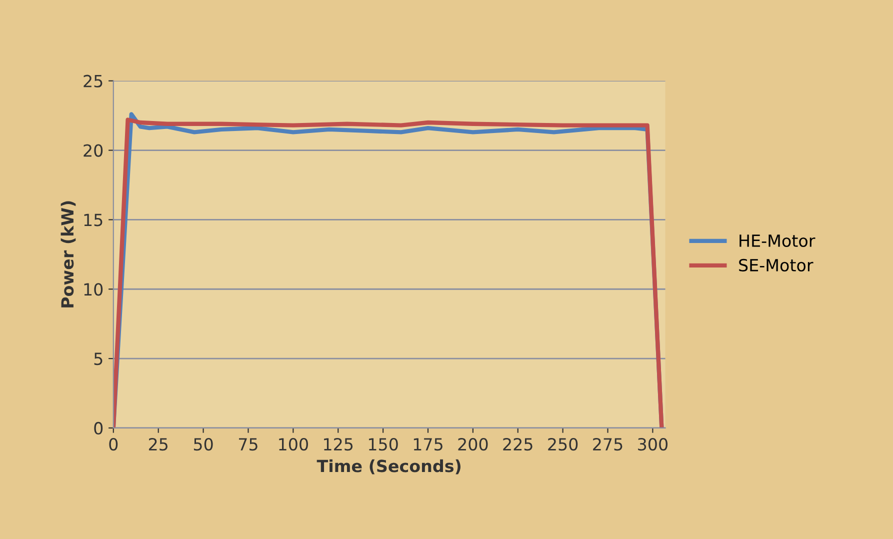 The image size is (893, 539). I want to click on x-tick-label: 75, so click(248, 444).